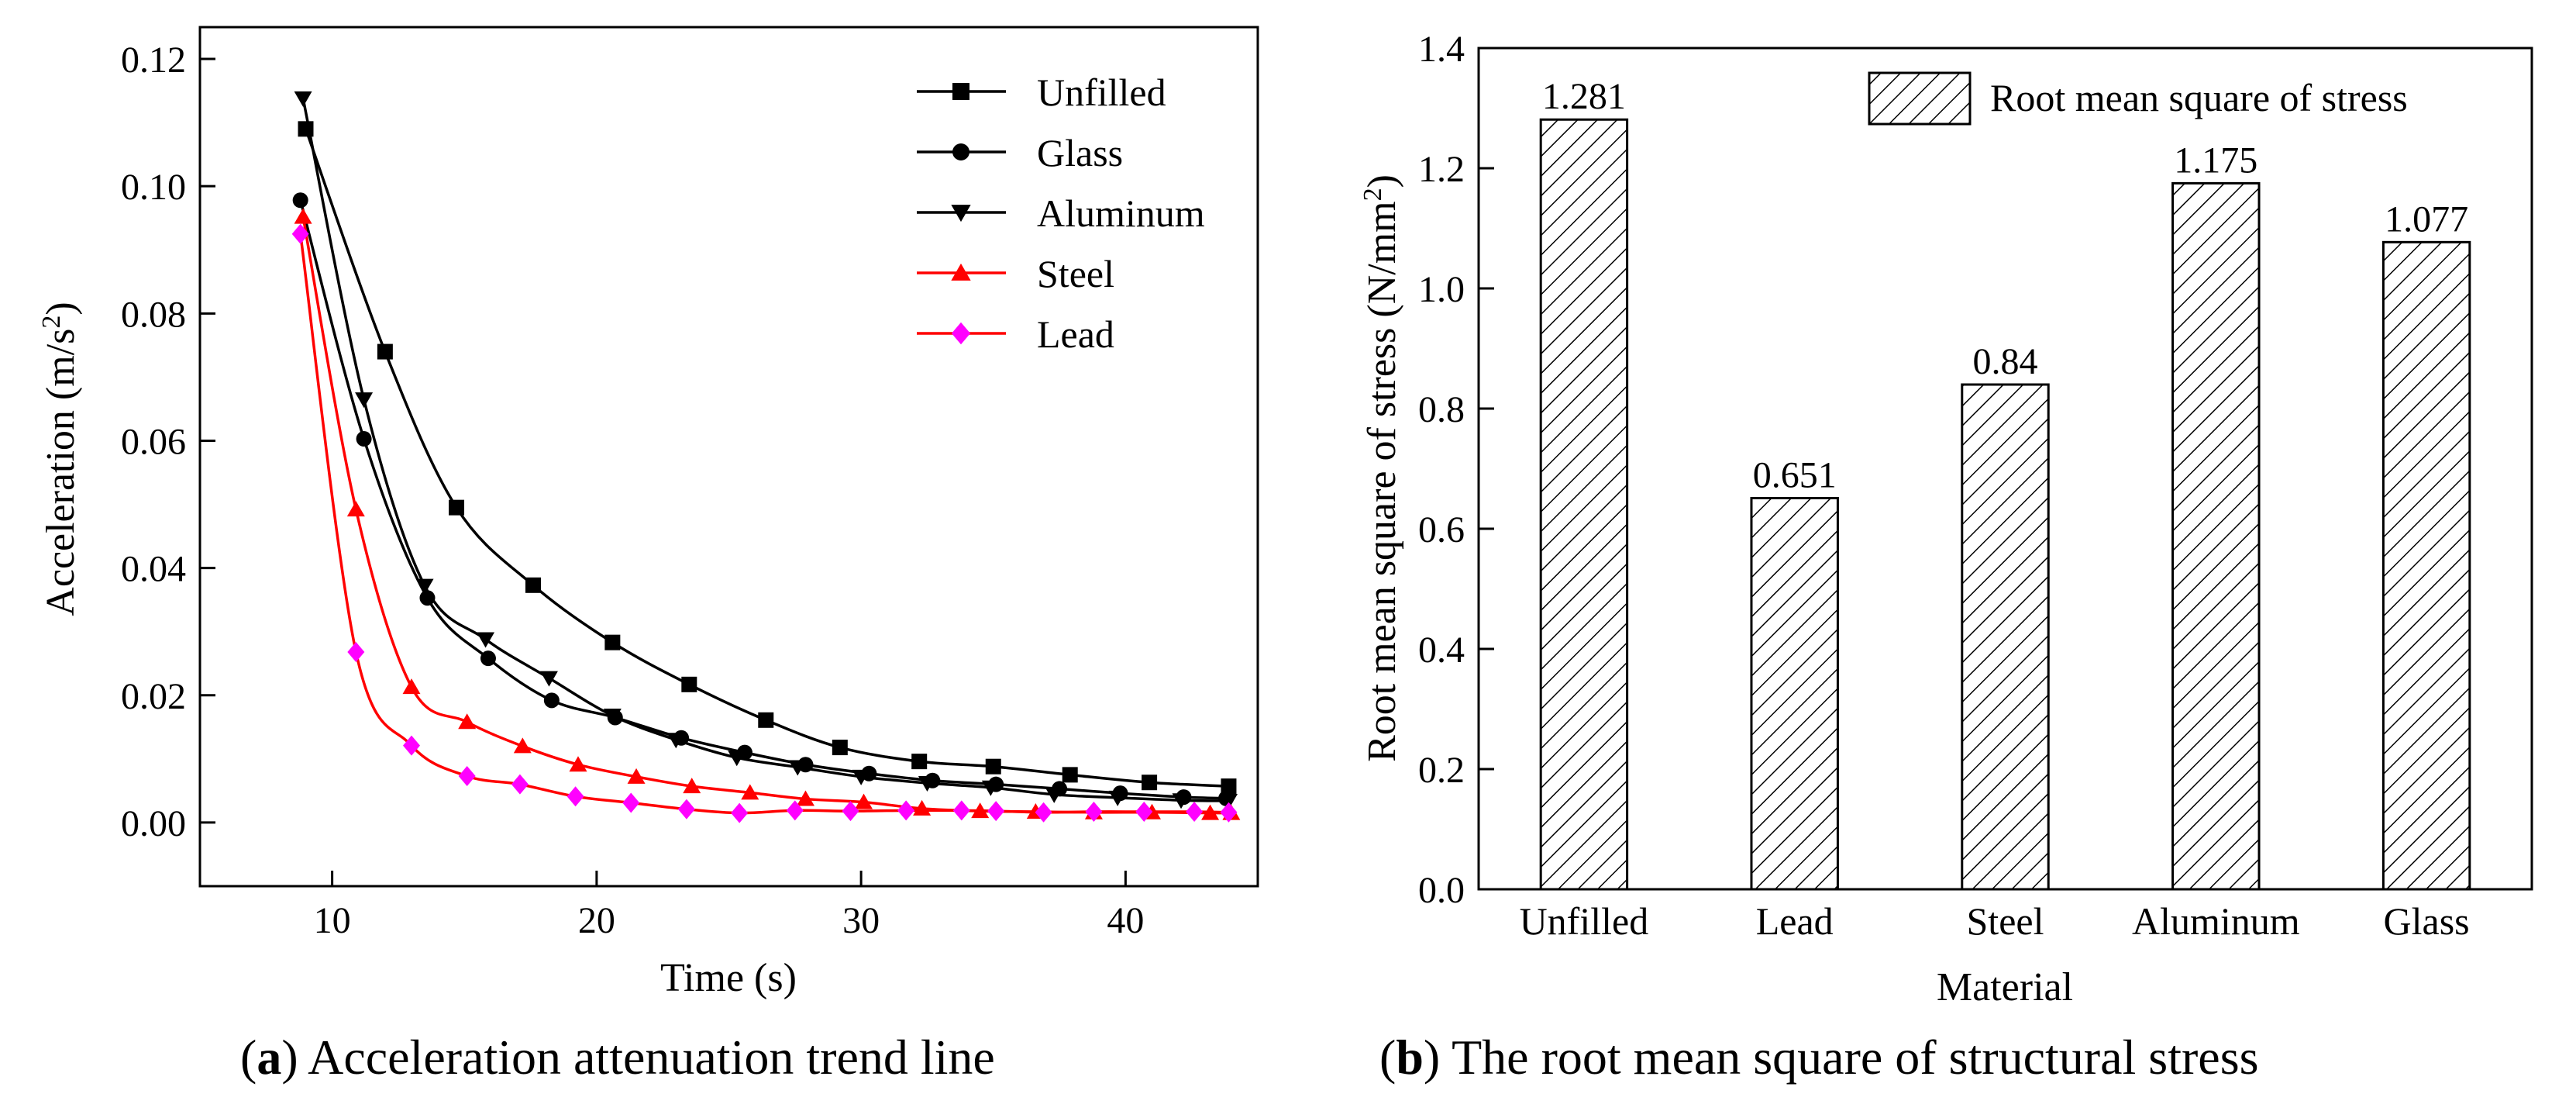 The height and width of the screenshot is (1111, 2576). Describe the element at coordinates (961, 272) in the screenshot. I see `legend-marker-steel` at that location.